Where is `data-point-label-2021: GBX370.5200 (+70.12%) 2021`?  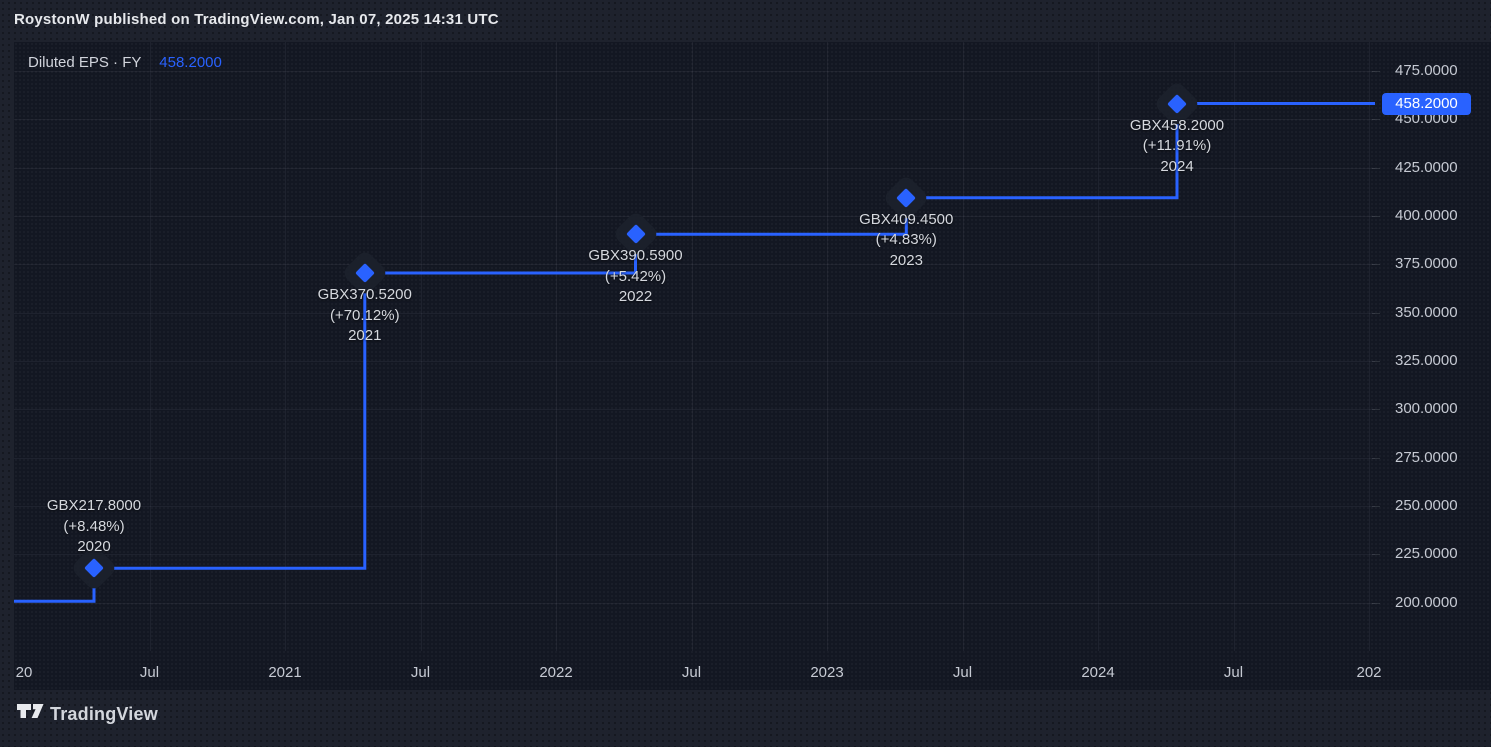 data-point-label-2021: GBX370.5200 (+70.12%) 2021 is located at coordinates (365, 316).